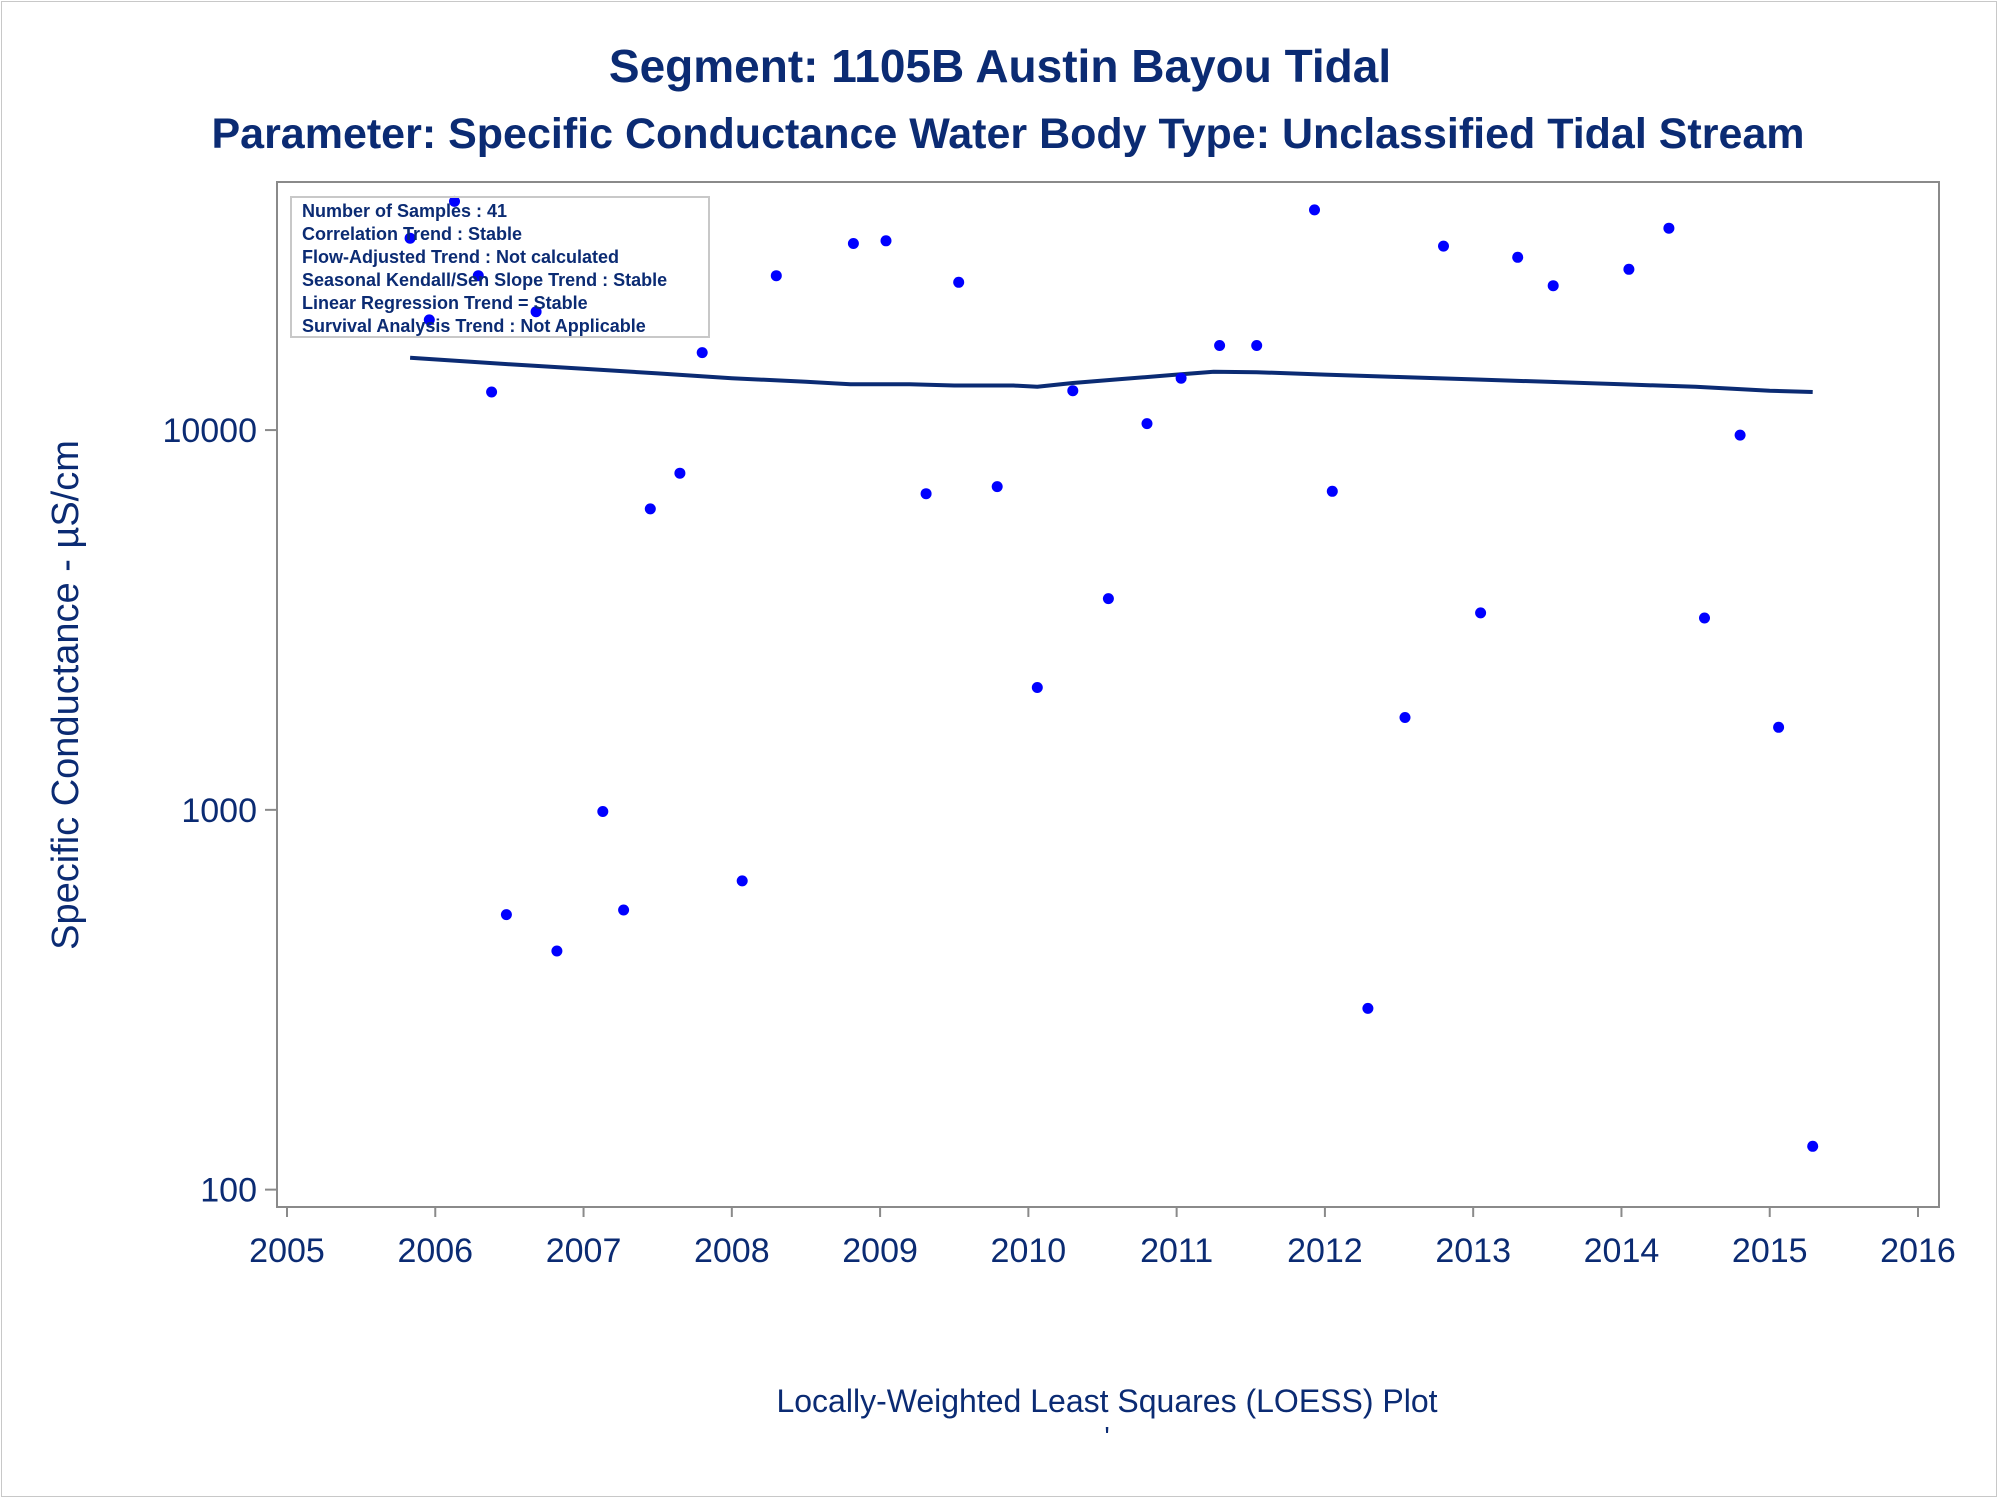  What do you see at coordinates (209, 431) in the screenshot?
I see `y-tick-label-10000: 10000` at bounding box center [209, 431].